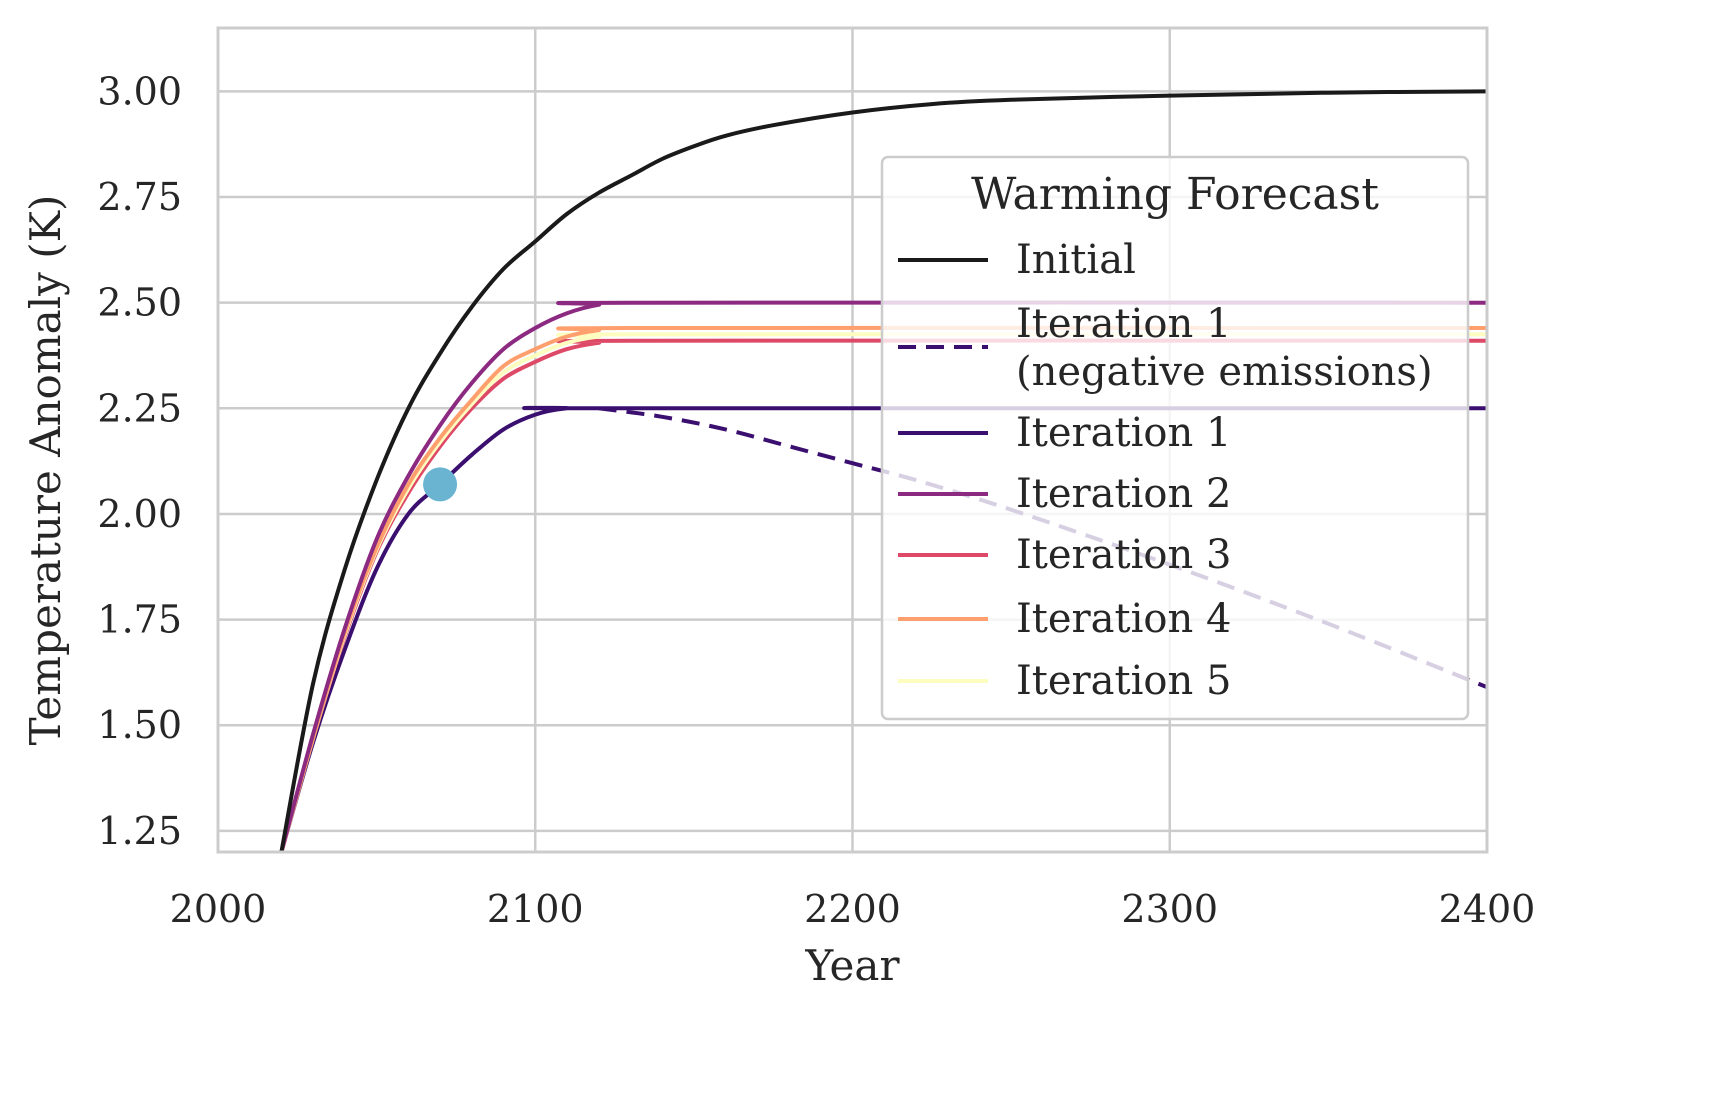 Image resolution: width=1721 pixels, height=1116 pixels. Describe the element at coordinates (139, 620) in the screenshot. I see `y-tick-1.75: 1.75` at that location.